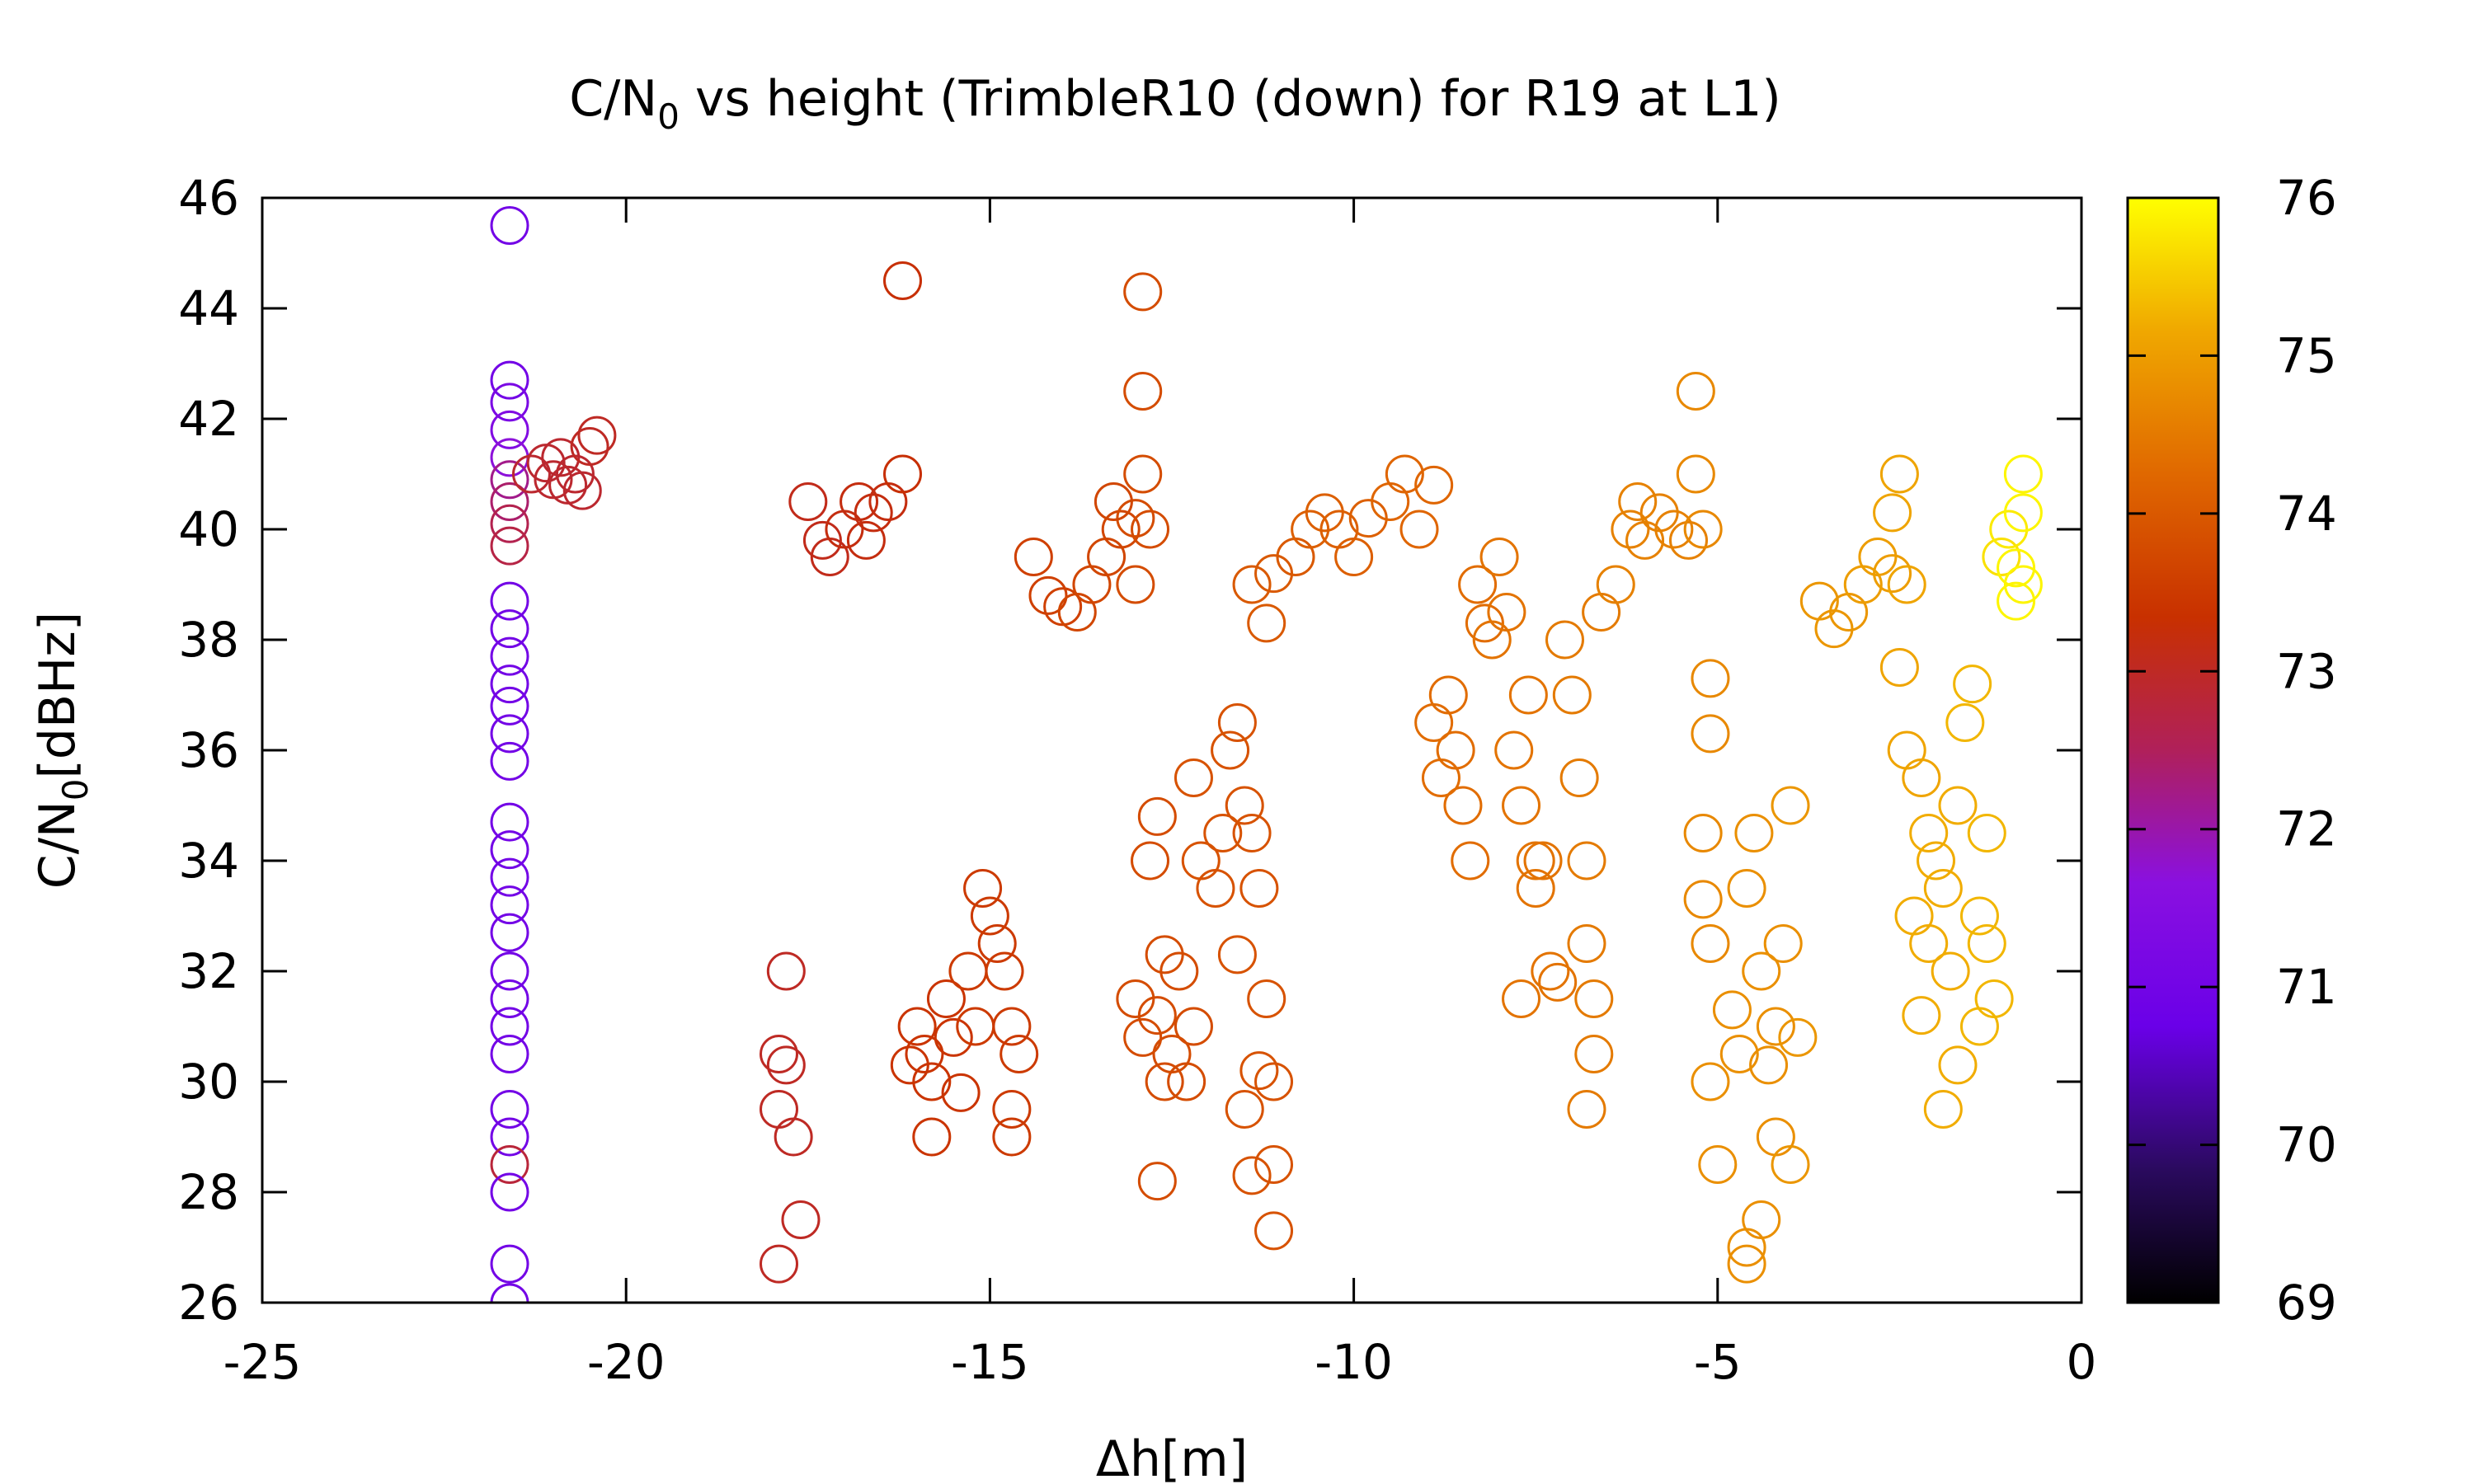 The image size is (2474, 1484). I want to click on colorbar-tick-label: 69, so click(2306, 1303).